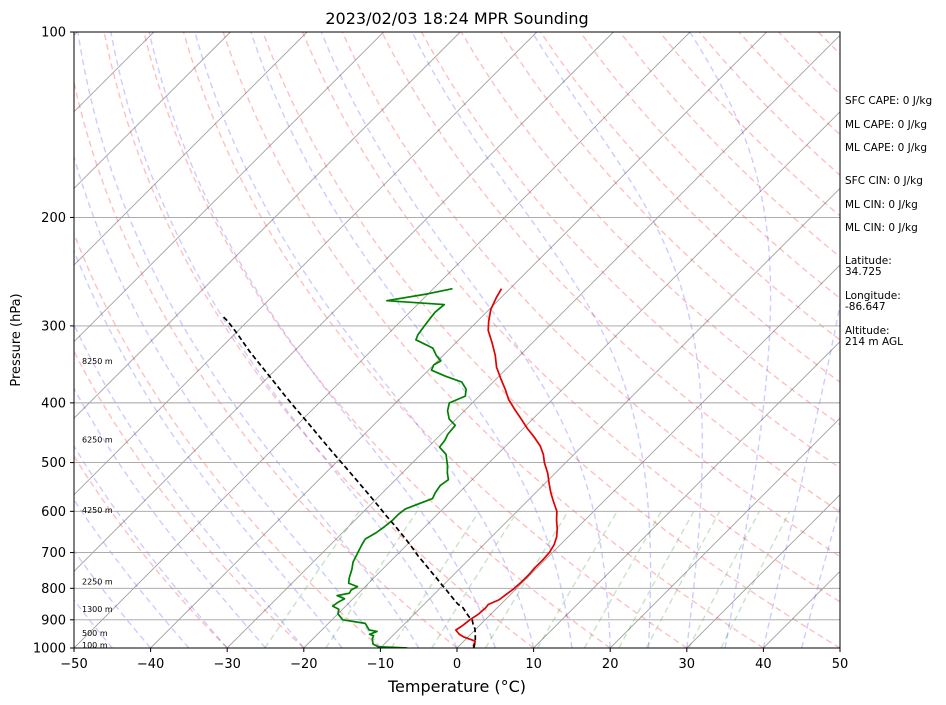  I want to click on y-tick-label: 500, so click(53, 463).